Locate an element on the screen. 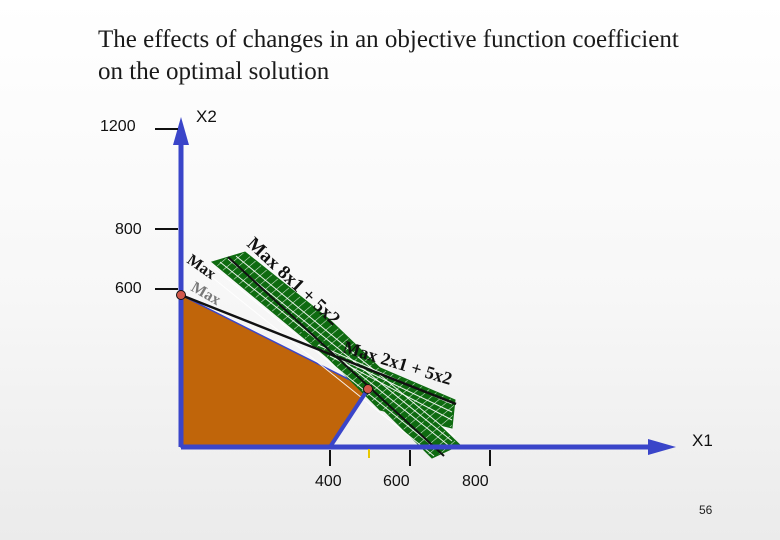 The height and width of the screenshot is (540, 780). x-axis-label: X1 is located at coordinates (702, 440).